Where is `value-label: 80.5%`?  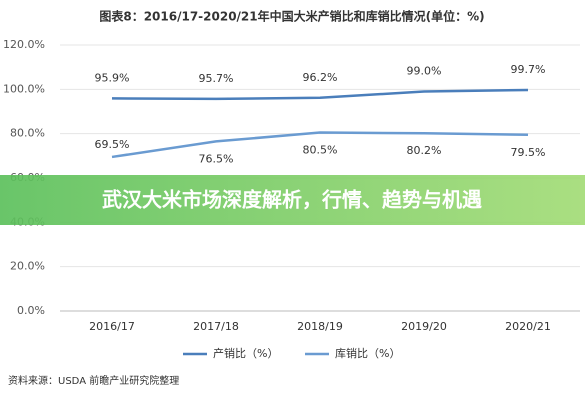 value-label: 80.5% is located at coordinates (320, 150).